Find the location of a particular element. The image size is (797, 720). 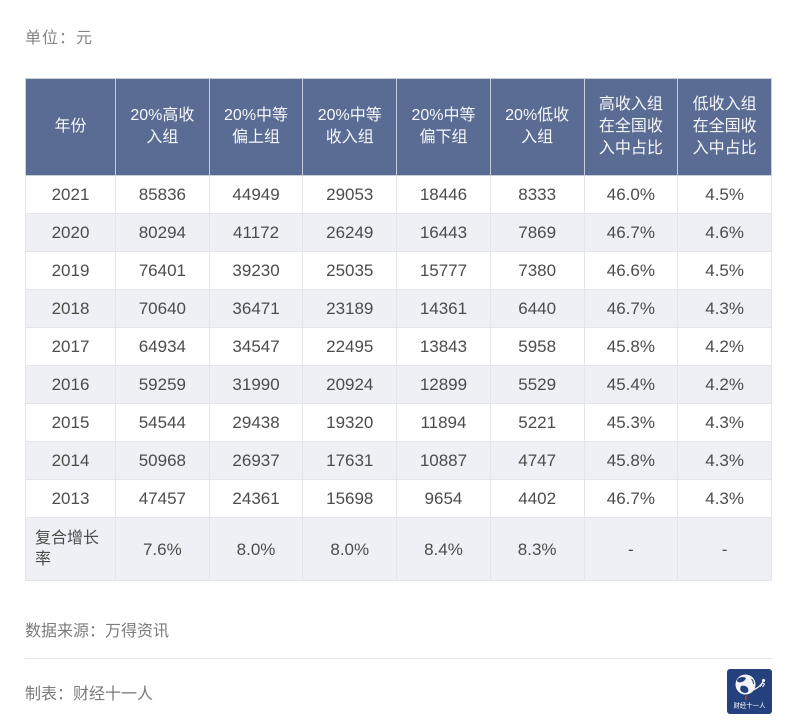

column-header: 年份 is located at coordinates (70, 127).